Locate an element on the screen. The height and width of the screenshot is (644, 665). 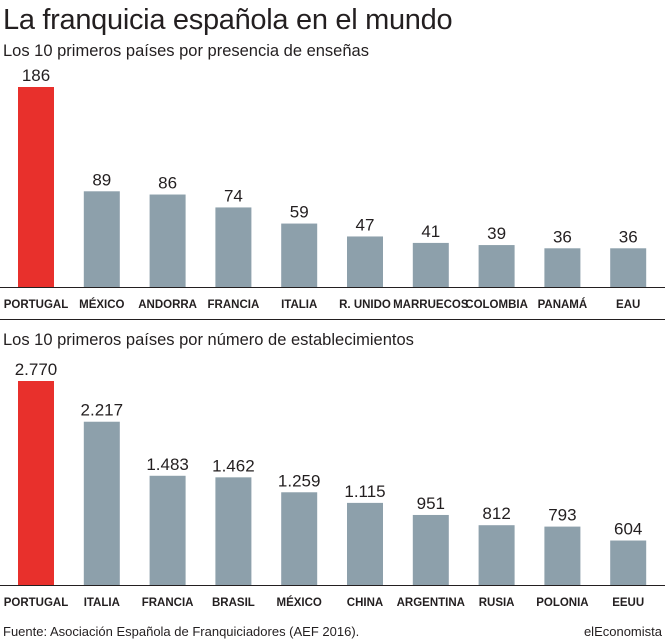
value-label-1-3: 74 is located at coordinates (233, 195).